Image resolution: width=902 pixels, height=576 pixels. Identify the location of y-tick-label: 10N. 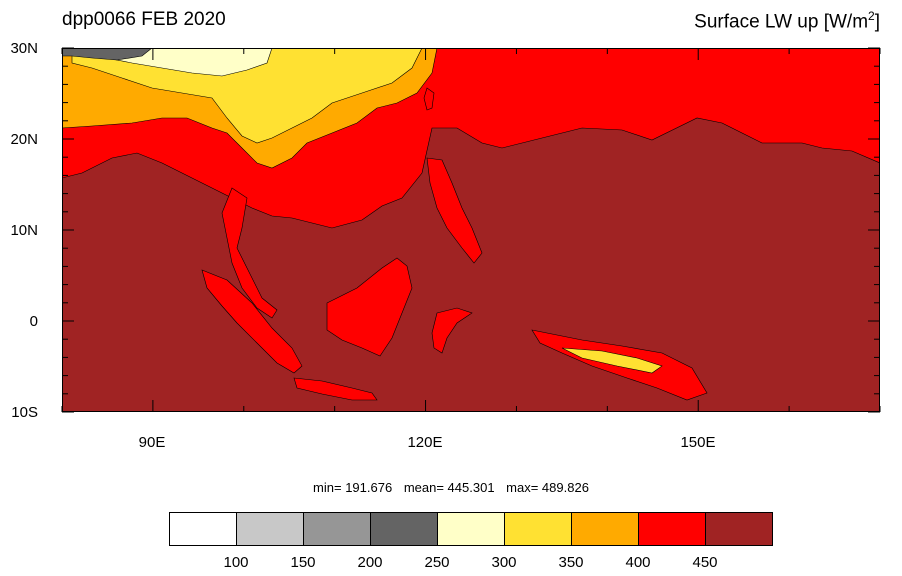
(24, 230).